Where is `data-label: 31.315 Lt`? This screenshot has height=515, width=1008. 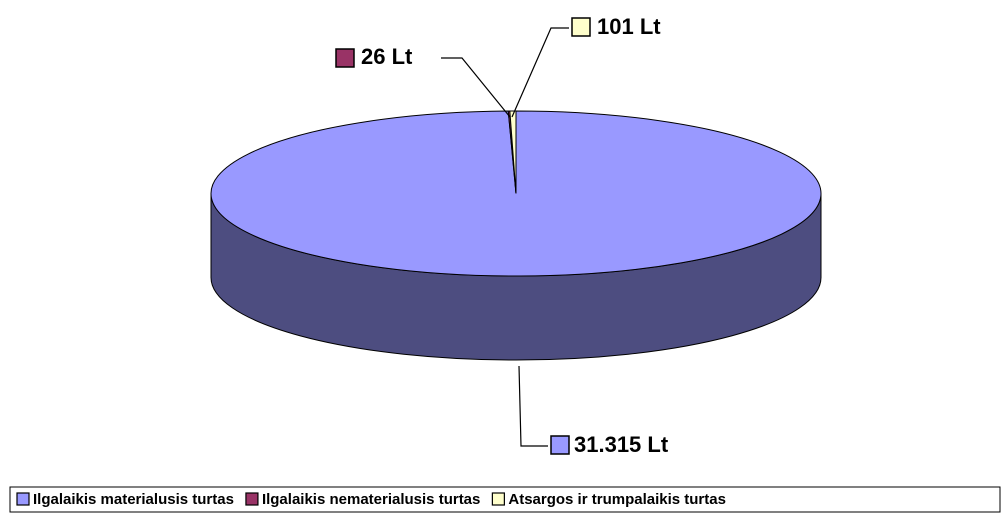 data-label: 31.315 Lt is located at coordinates (621, 444).